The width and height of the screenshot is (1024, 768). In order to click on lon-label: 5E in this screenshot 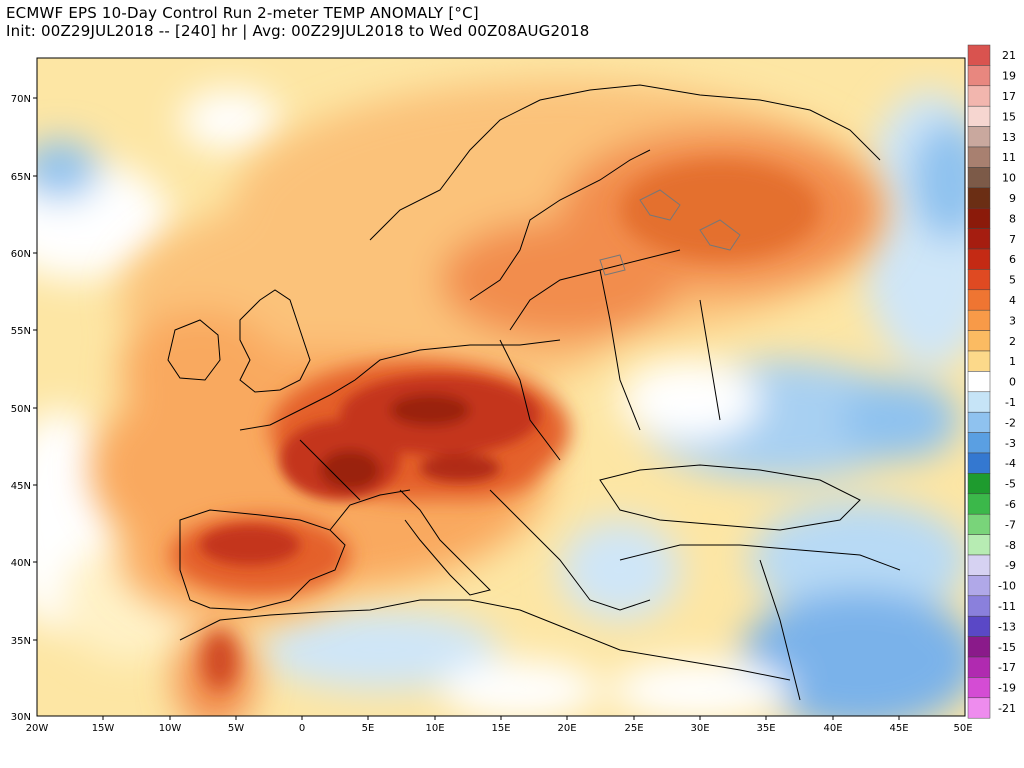, I will do `click(368, 728)`.